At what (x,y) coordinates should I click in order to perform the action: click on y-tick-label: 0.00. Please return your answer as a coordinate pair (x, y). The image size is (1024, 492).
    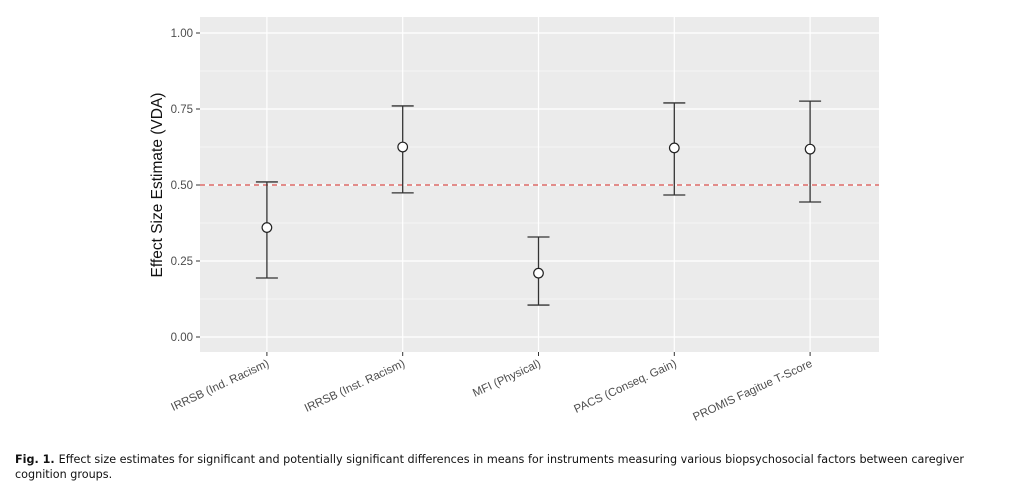
    Looking at the image, I should click on (182, 338).